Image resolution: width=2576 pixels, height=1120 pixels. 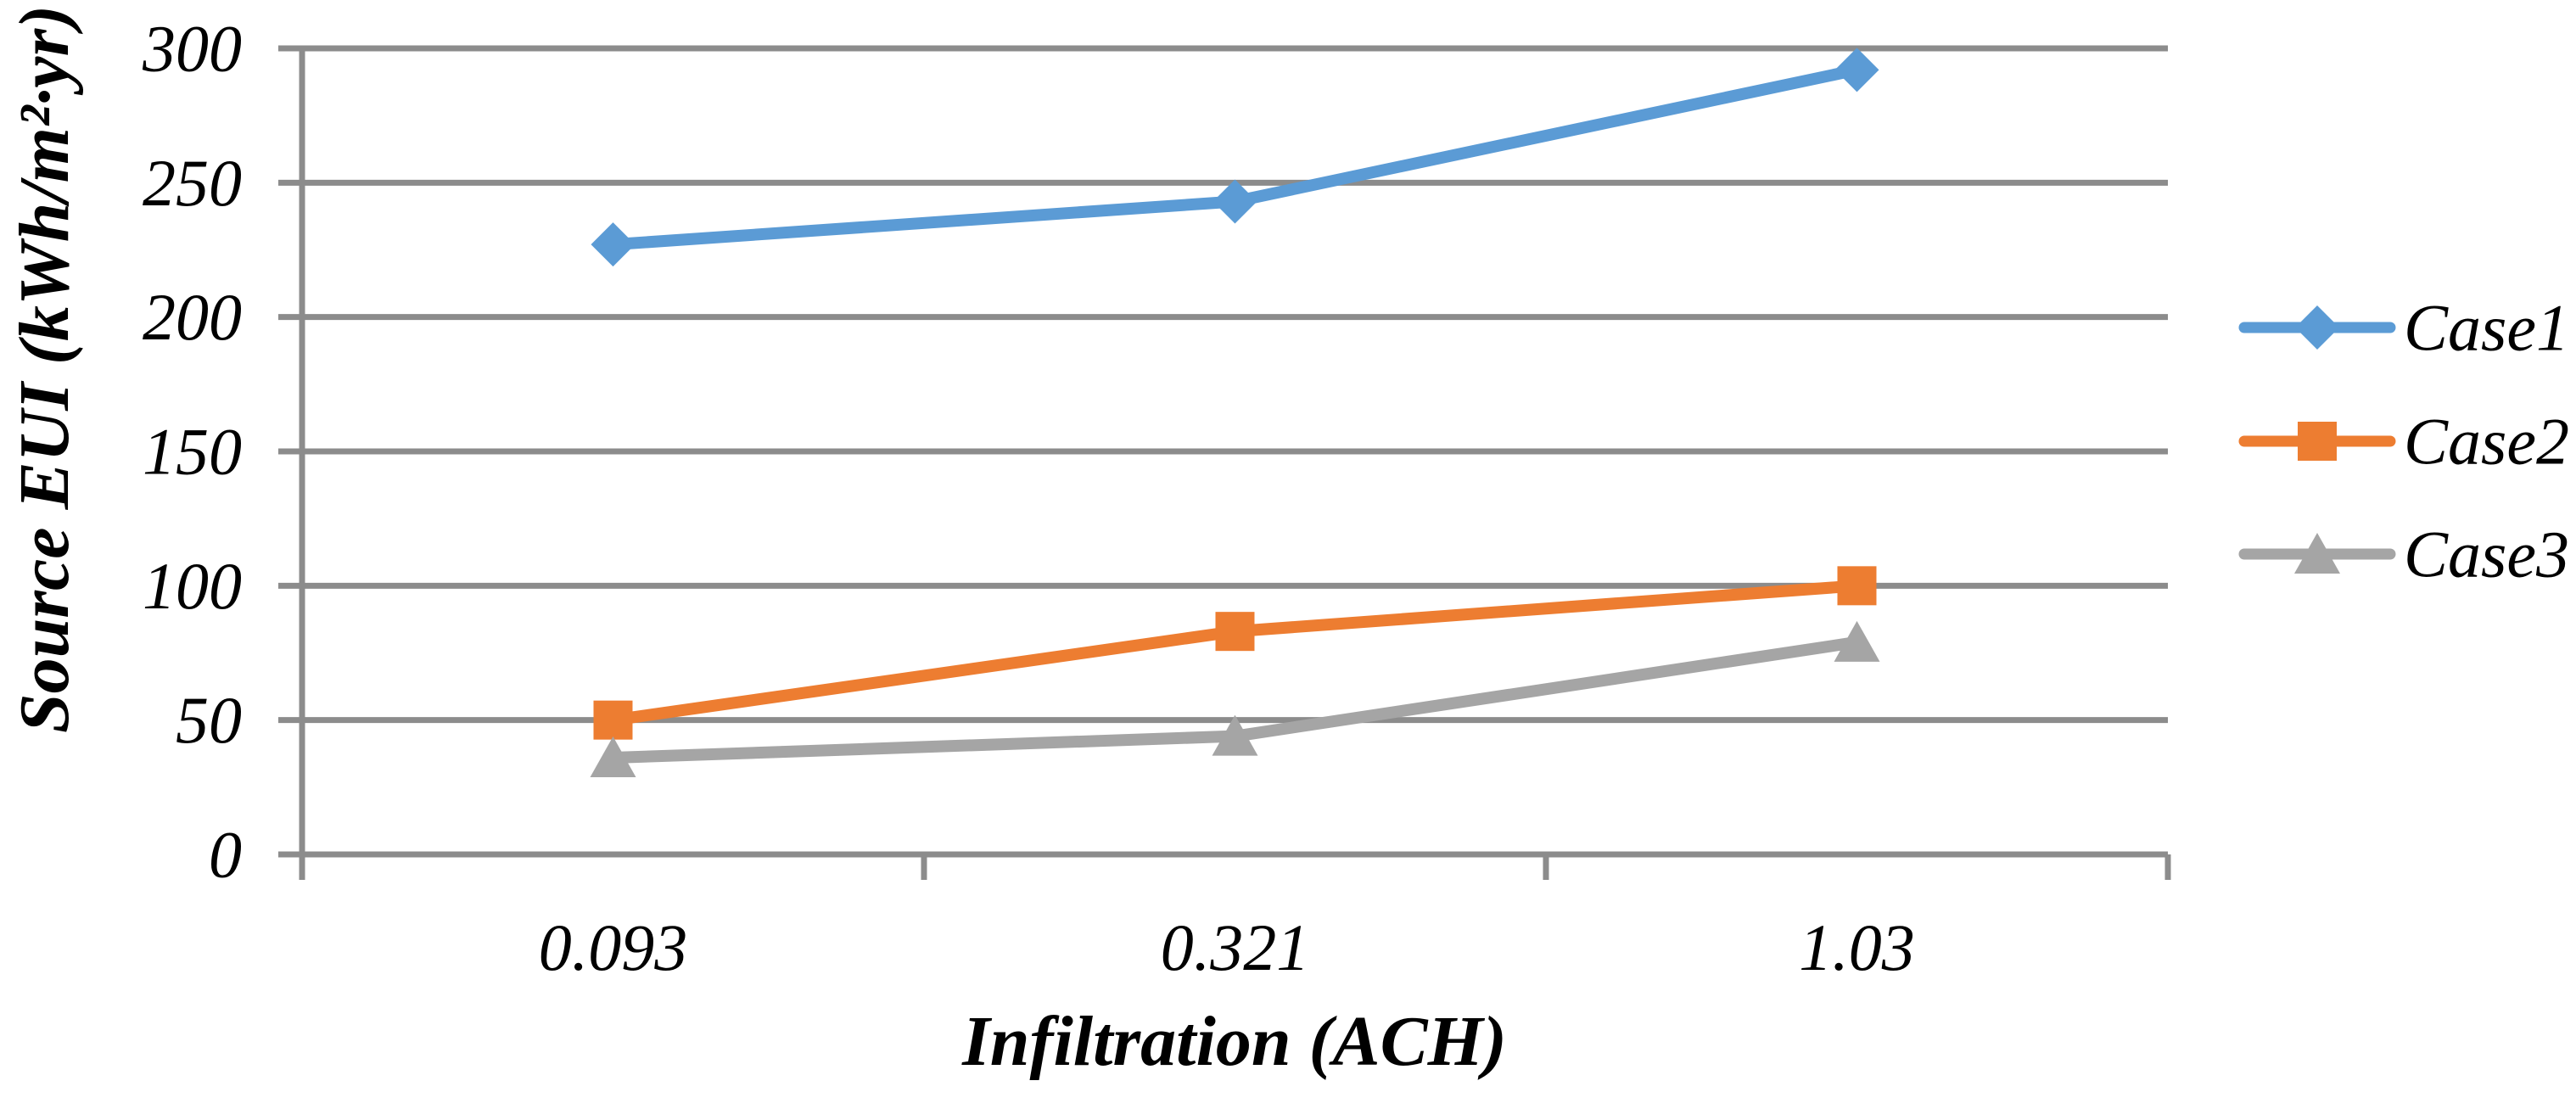 I want to click on x-tick-label-2: 1.03, so click(x=1857, y=947).